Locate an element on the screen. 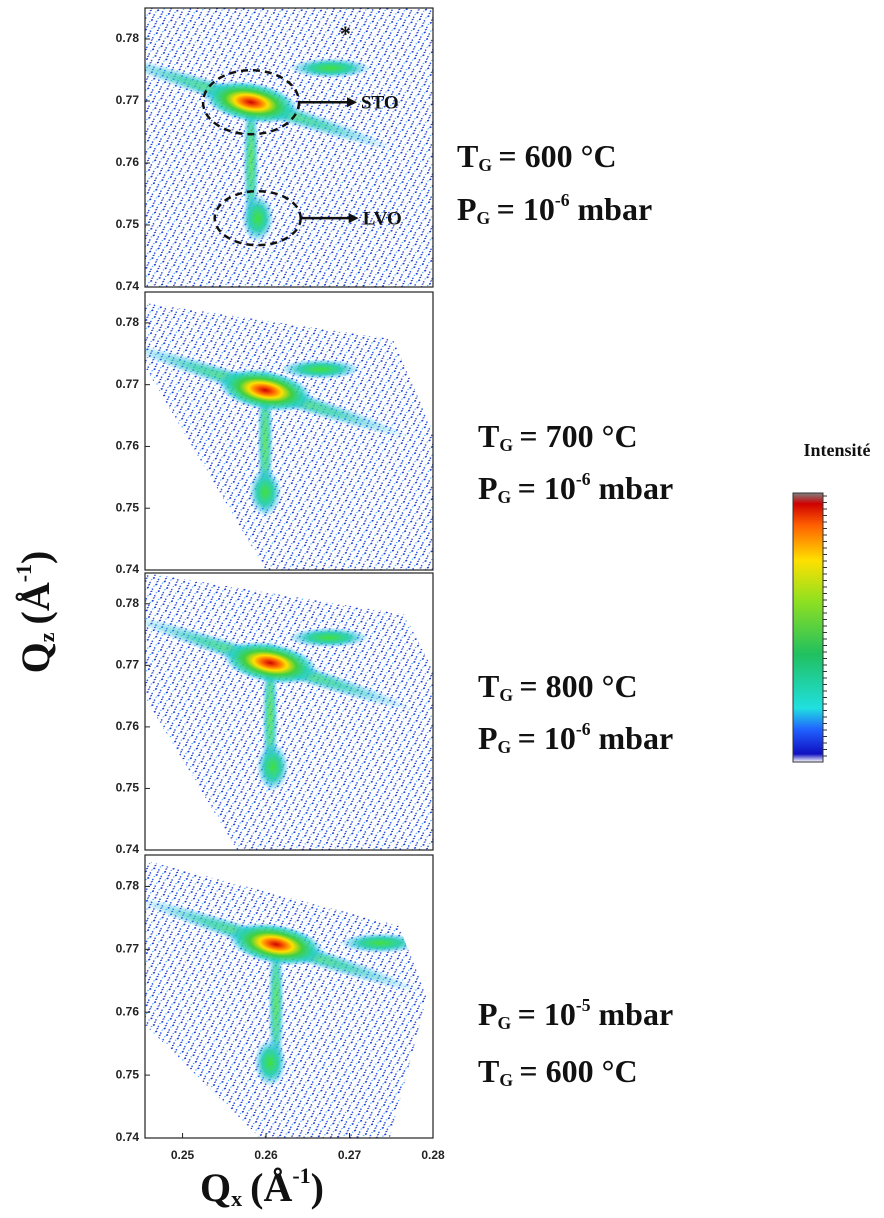 The image size is (884, 1218). label-text: = 700 °C is located at coordinates (578, 436).